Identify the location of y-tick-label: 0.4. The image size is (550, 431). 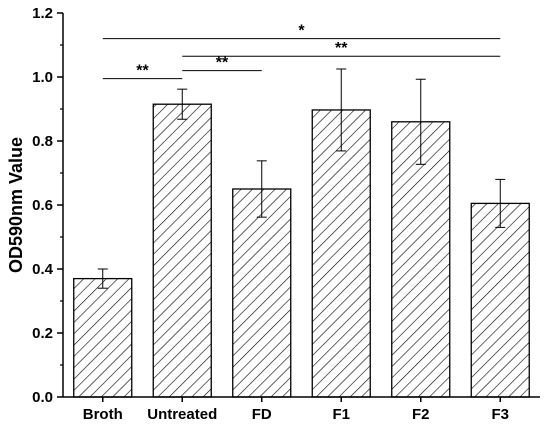
(43, 269).